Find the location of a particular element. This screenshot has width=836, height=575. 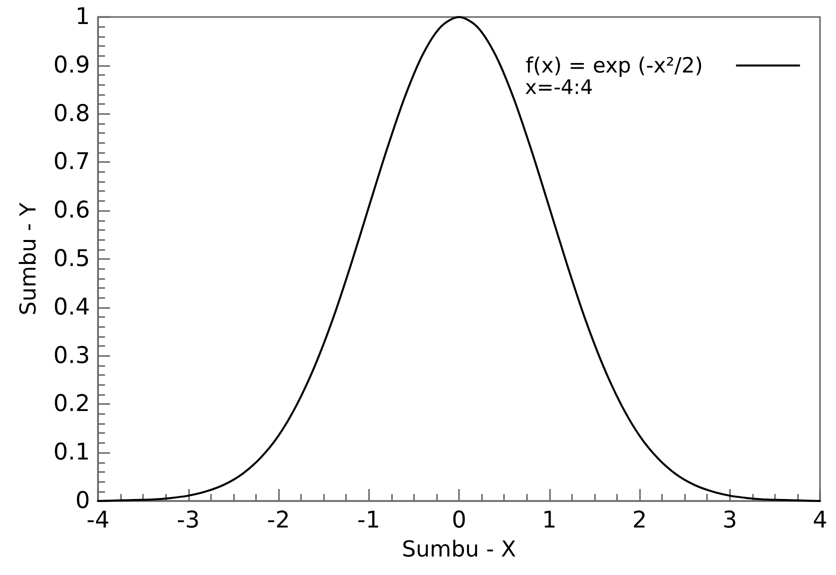

y-tick-label: 0.1 is located at coordinates (71, 453).